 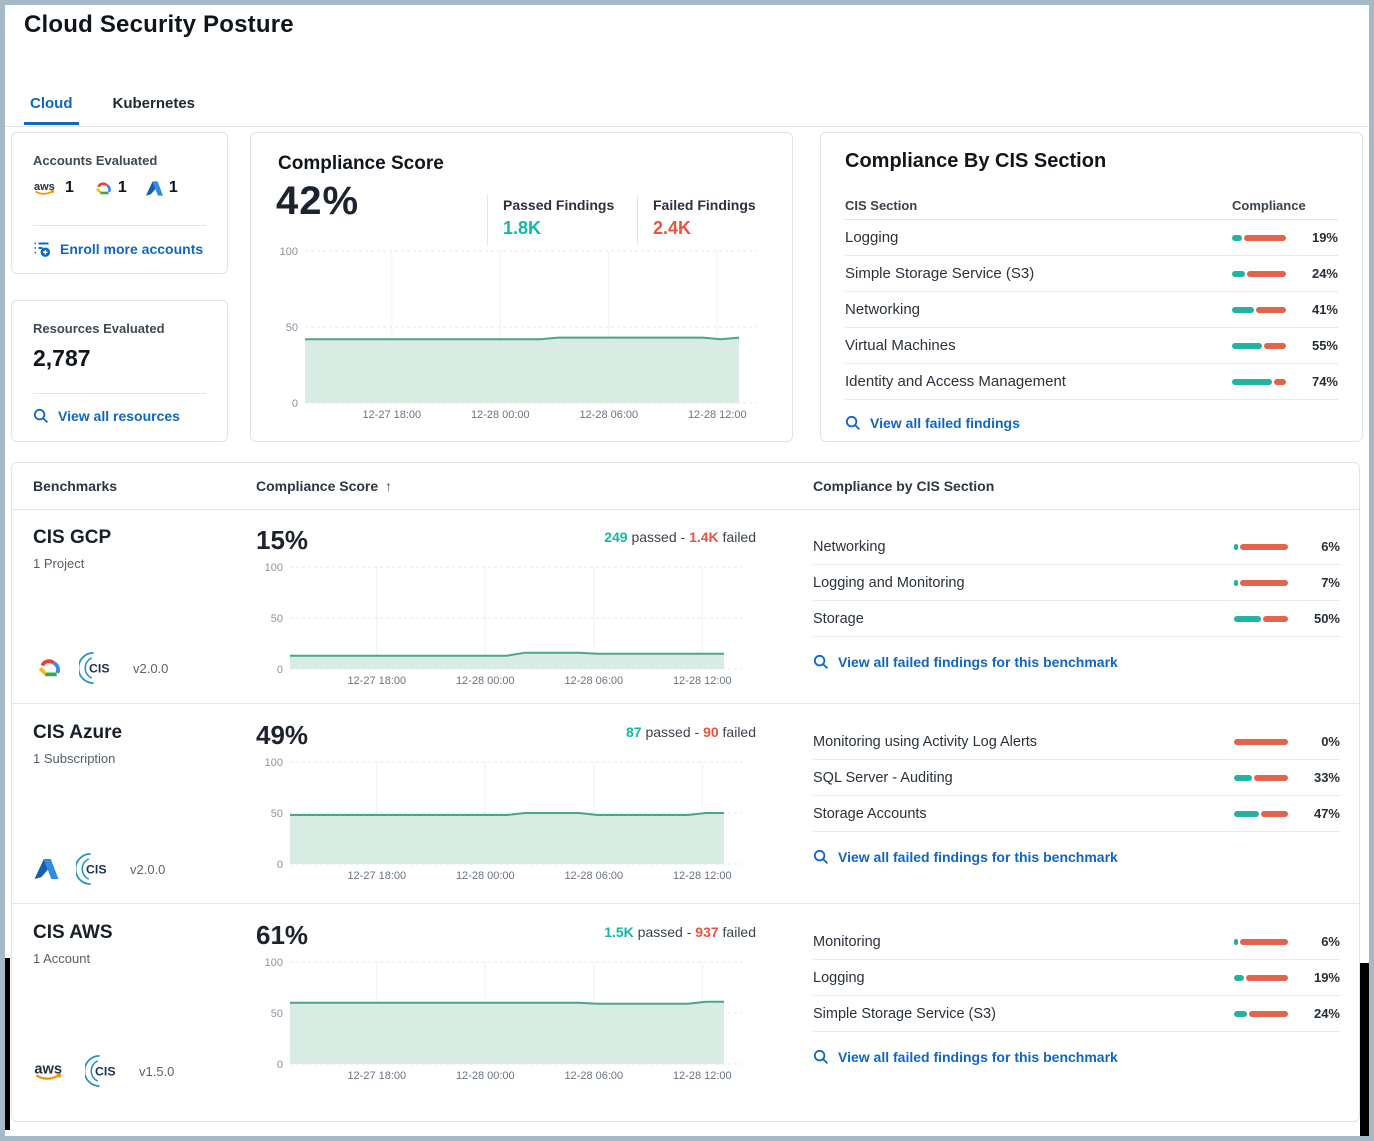 What do you see at coordinates (282, 735) in the screenshot?
I see `benchmark-score: 49%` at bounding box center [282, 735].